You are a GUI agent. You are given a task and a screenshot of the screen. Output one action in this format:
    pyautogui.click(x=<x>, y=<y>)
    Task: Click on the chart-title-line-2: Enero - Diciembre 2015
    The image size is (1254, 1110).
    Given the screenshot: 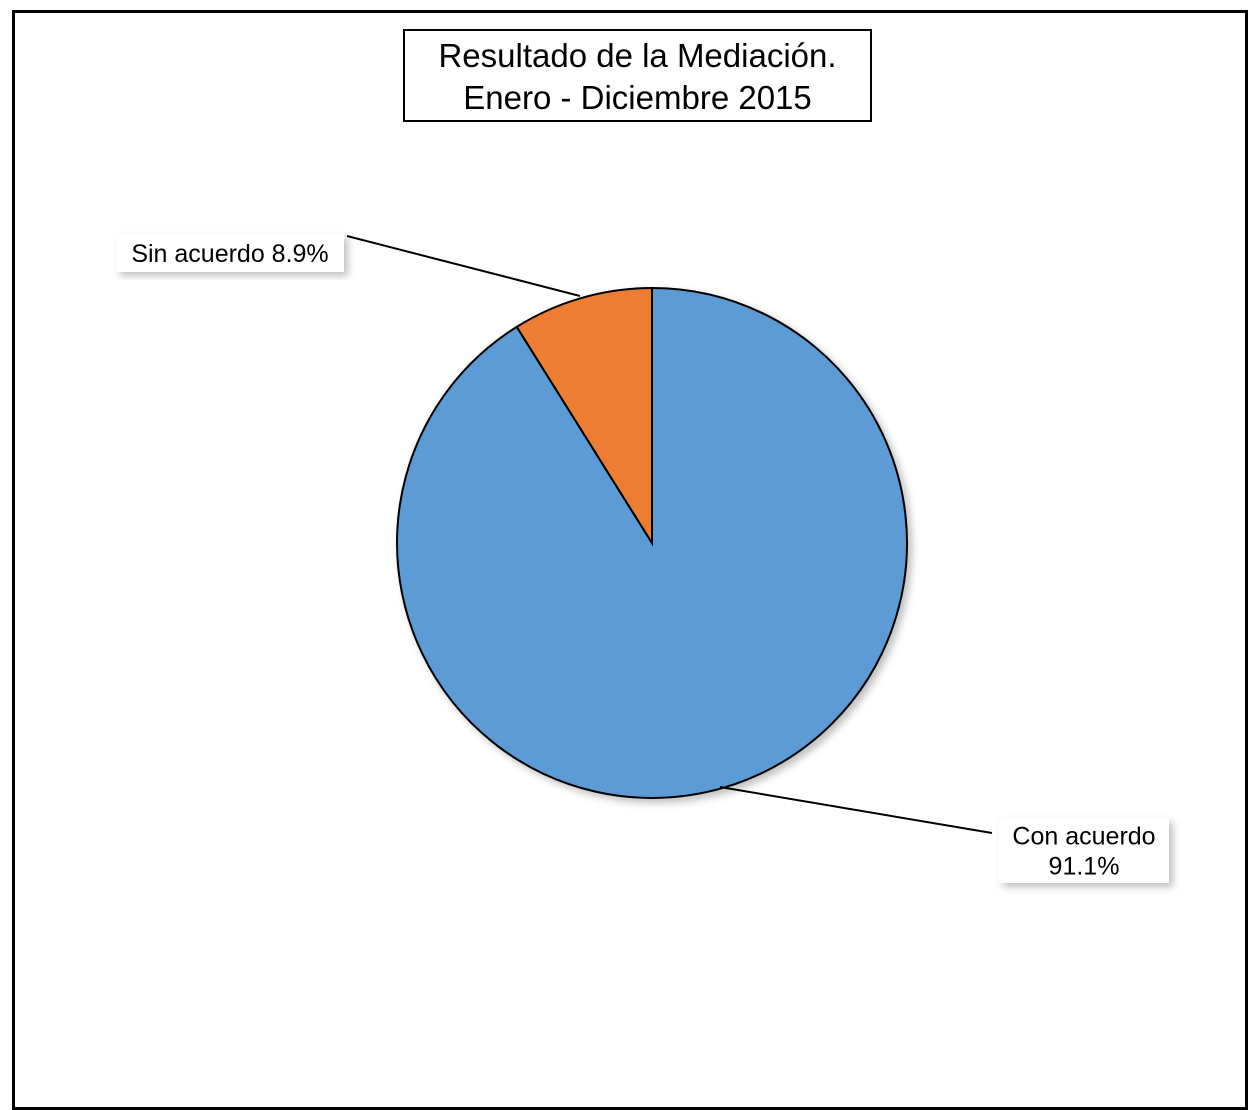 What is the action you would take?
    pyautogui.click(x=637, y=97)
    